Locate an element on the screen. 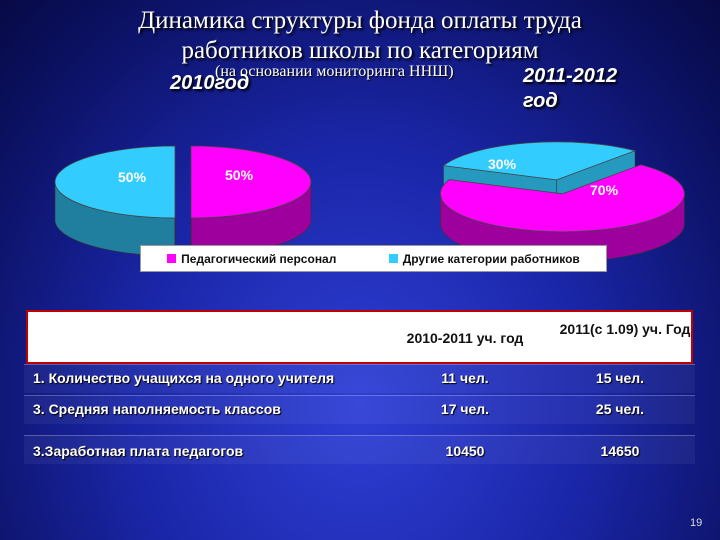 The height and width of the screenshot is (540, 720). slide-title-line-1: Динамика структуры фонда оплаты труда is located at coordinates (360, 20).